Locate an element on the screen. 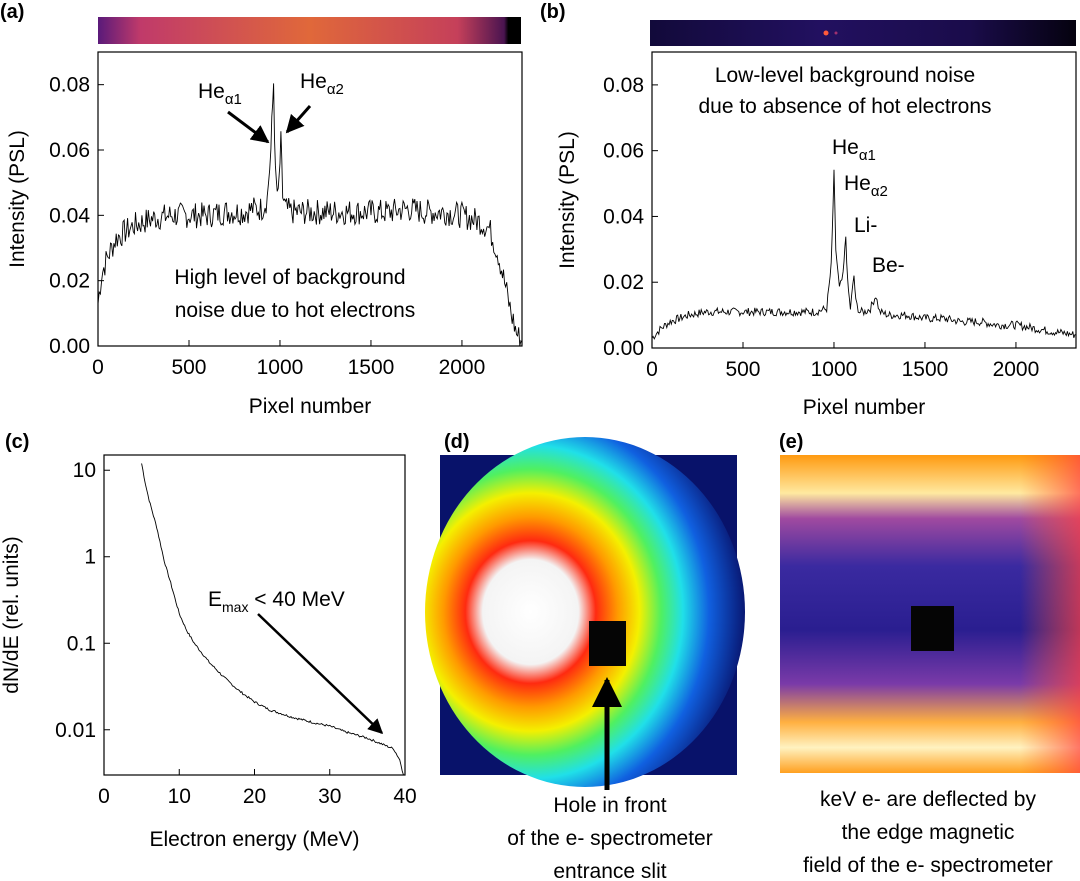 This screenshot has width=1080, height=881. x-tick-label: 30 is located at coordinates (329, 796).